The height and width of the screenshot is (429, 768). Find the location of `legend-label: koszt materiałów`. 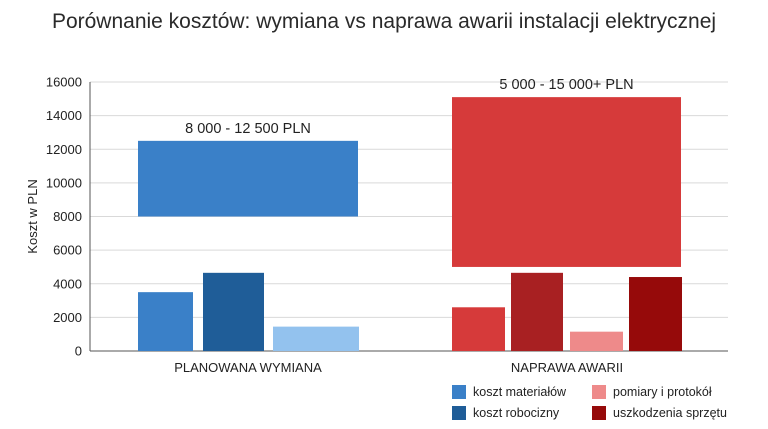

legend-label: koszt materiałów is located at coordinates (520, 392).